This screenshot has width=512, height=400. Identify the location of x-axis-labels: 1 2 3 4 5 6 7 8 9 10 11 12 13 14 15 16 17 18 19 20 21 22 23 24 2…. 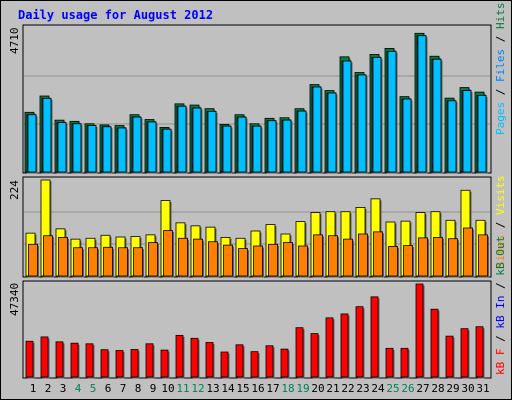
(260, 388).